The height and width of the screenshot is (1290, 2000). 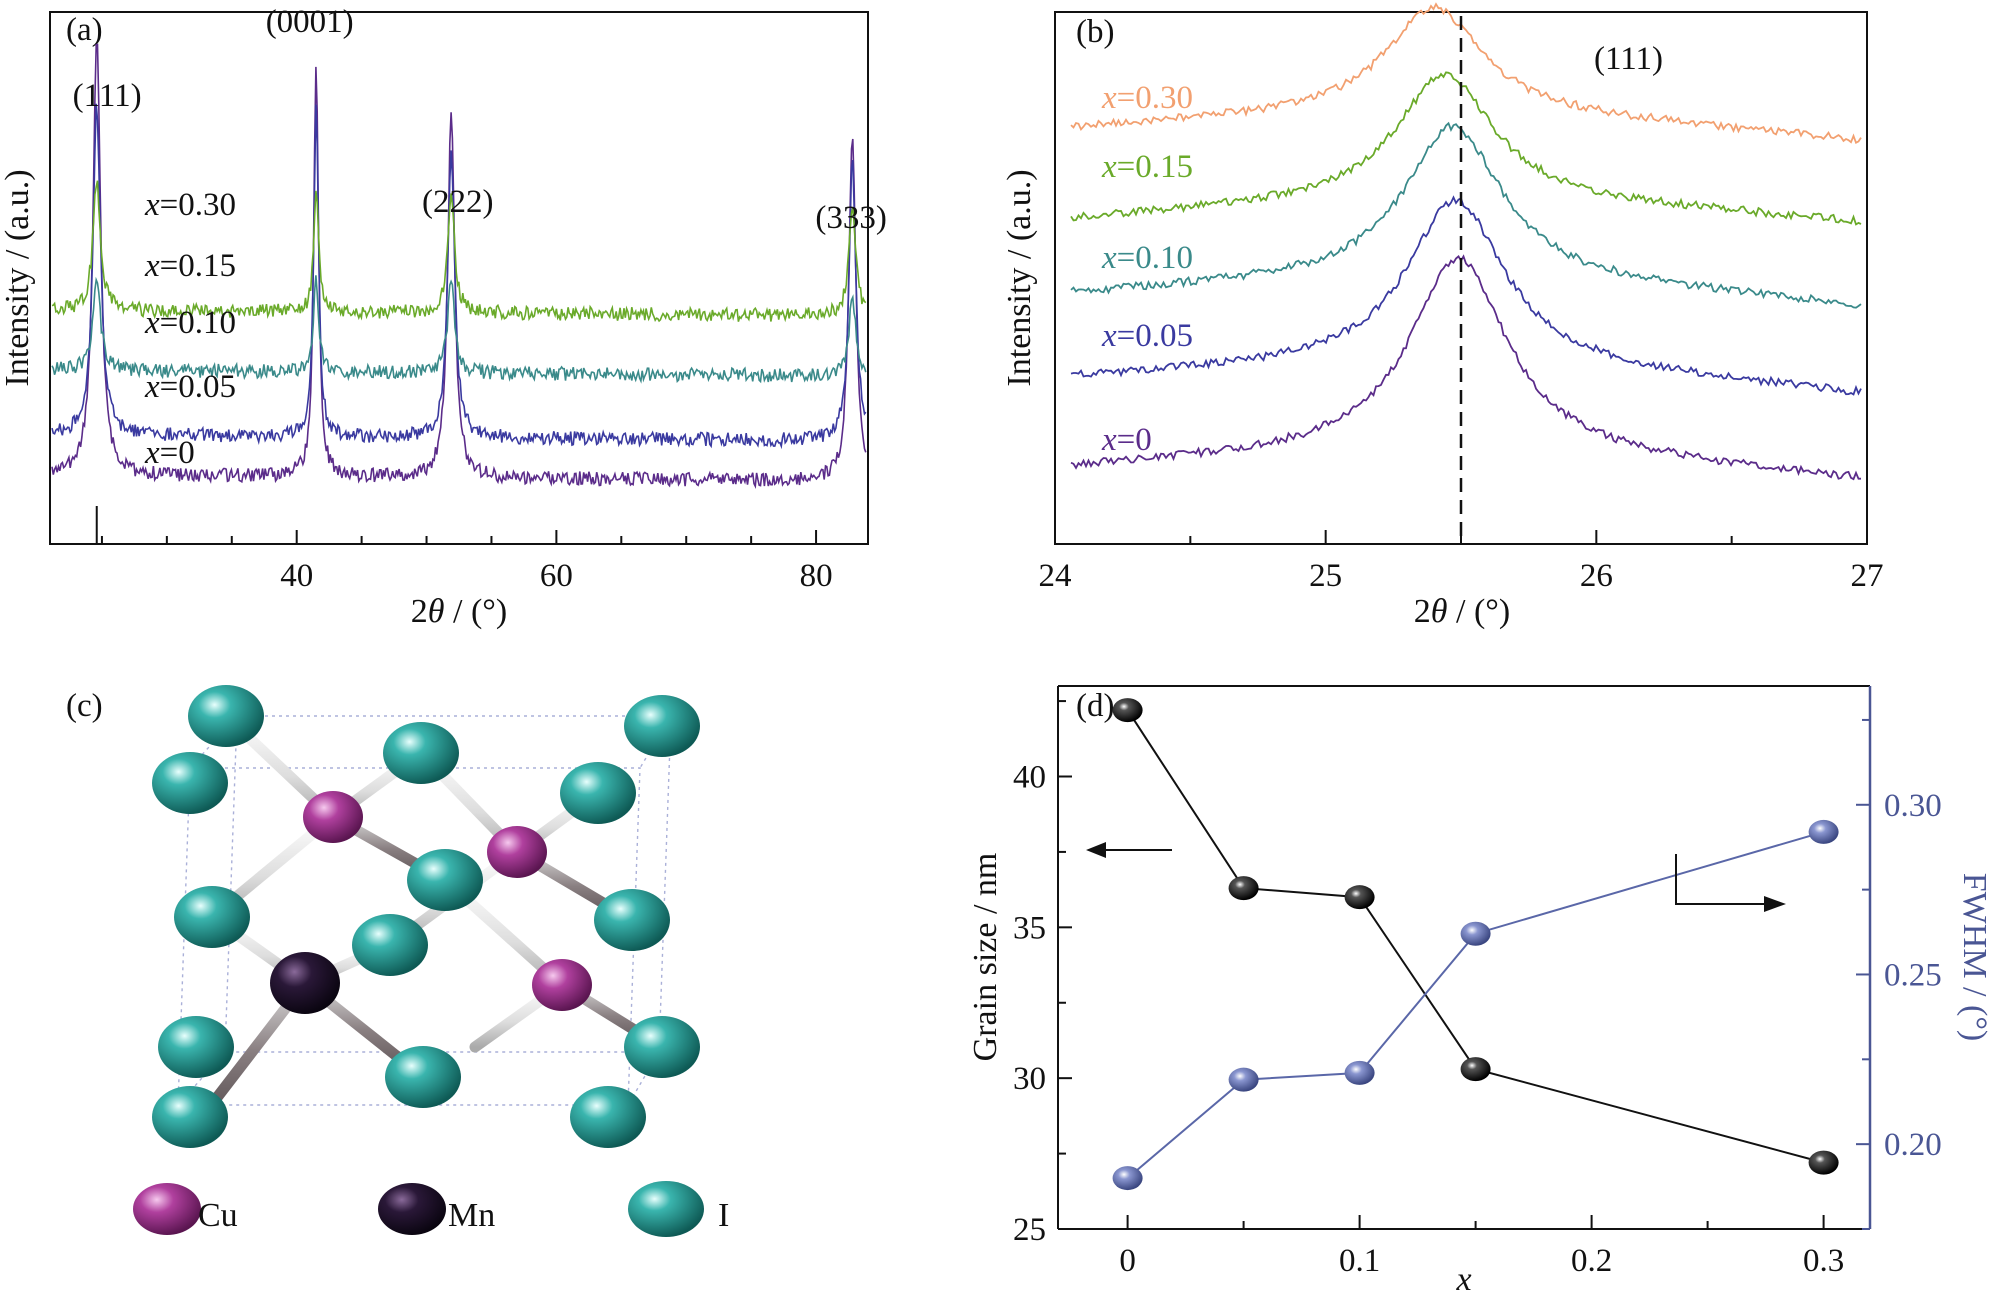 What do you see at coordinates (190, 266) in the screenshot?
I see `panel-a-series-label: x=0.15` at bounding box center [190, 266].